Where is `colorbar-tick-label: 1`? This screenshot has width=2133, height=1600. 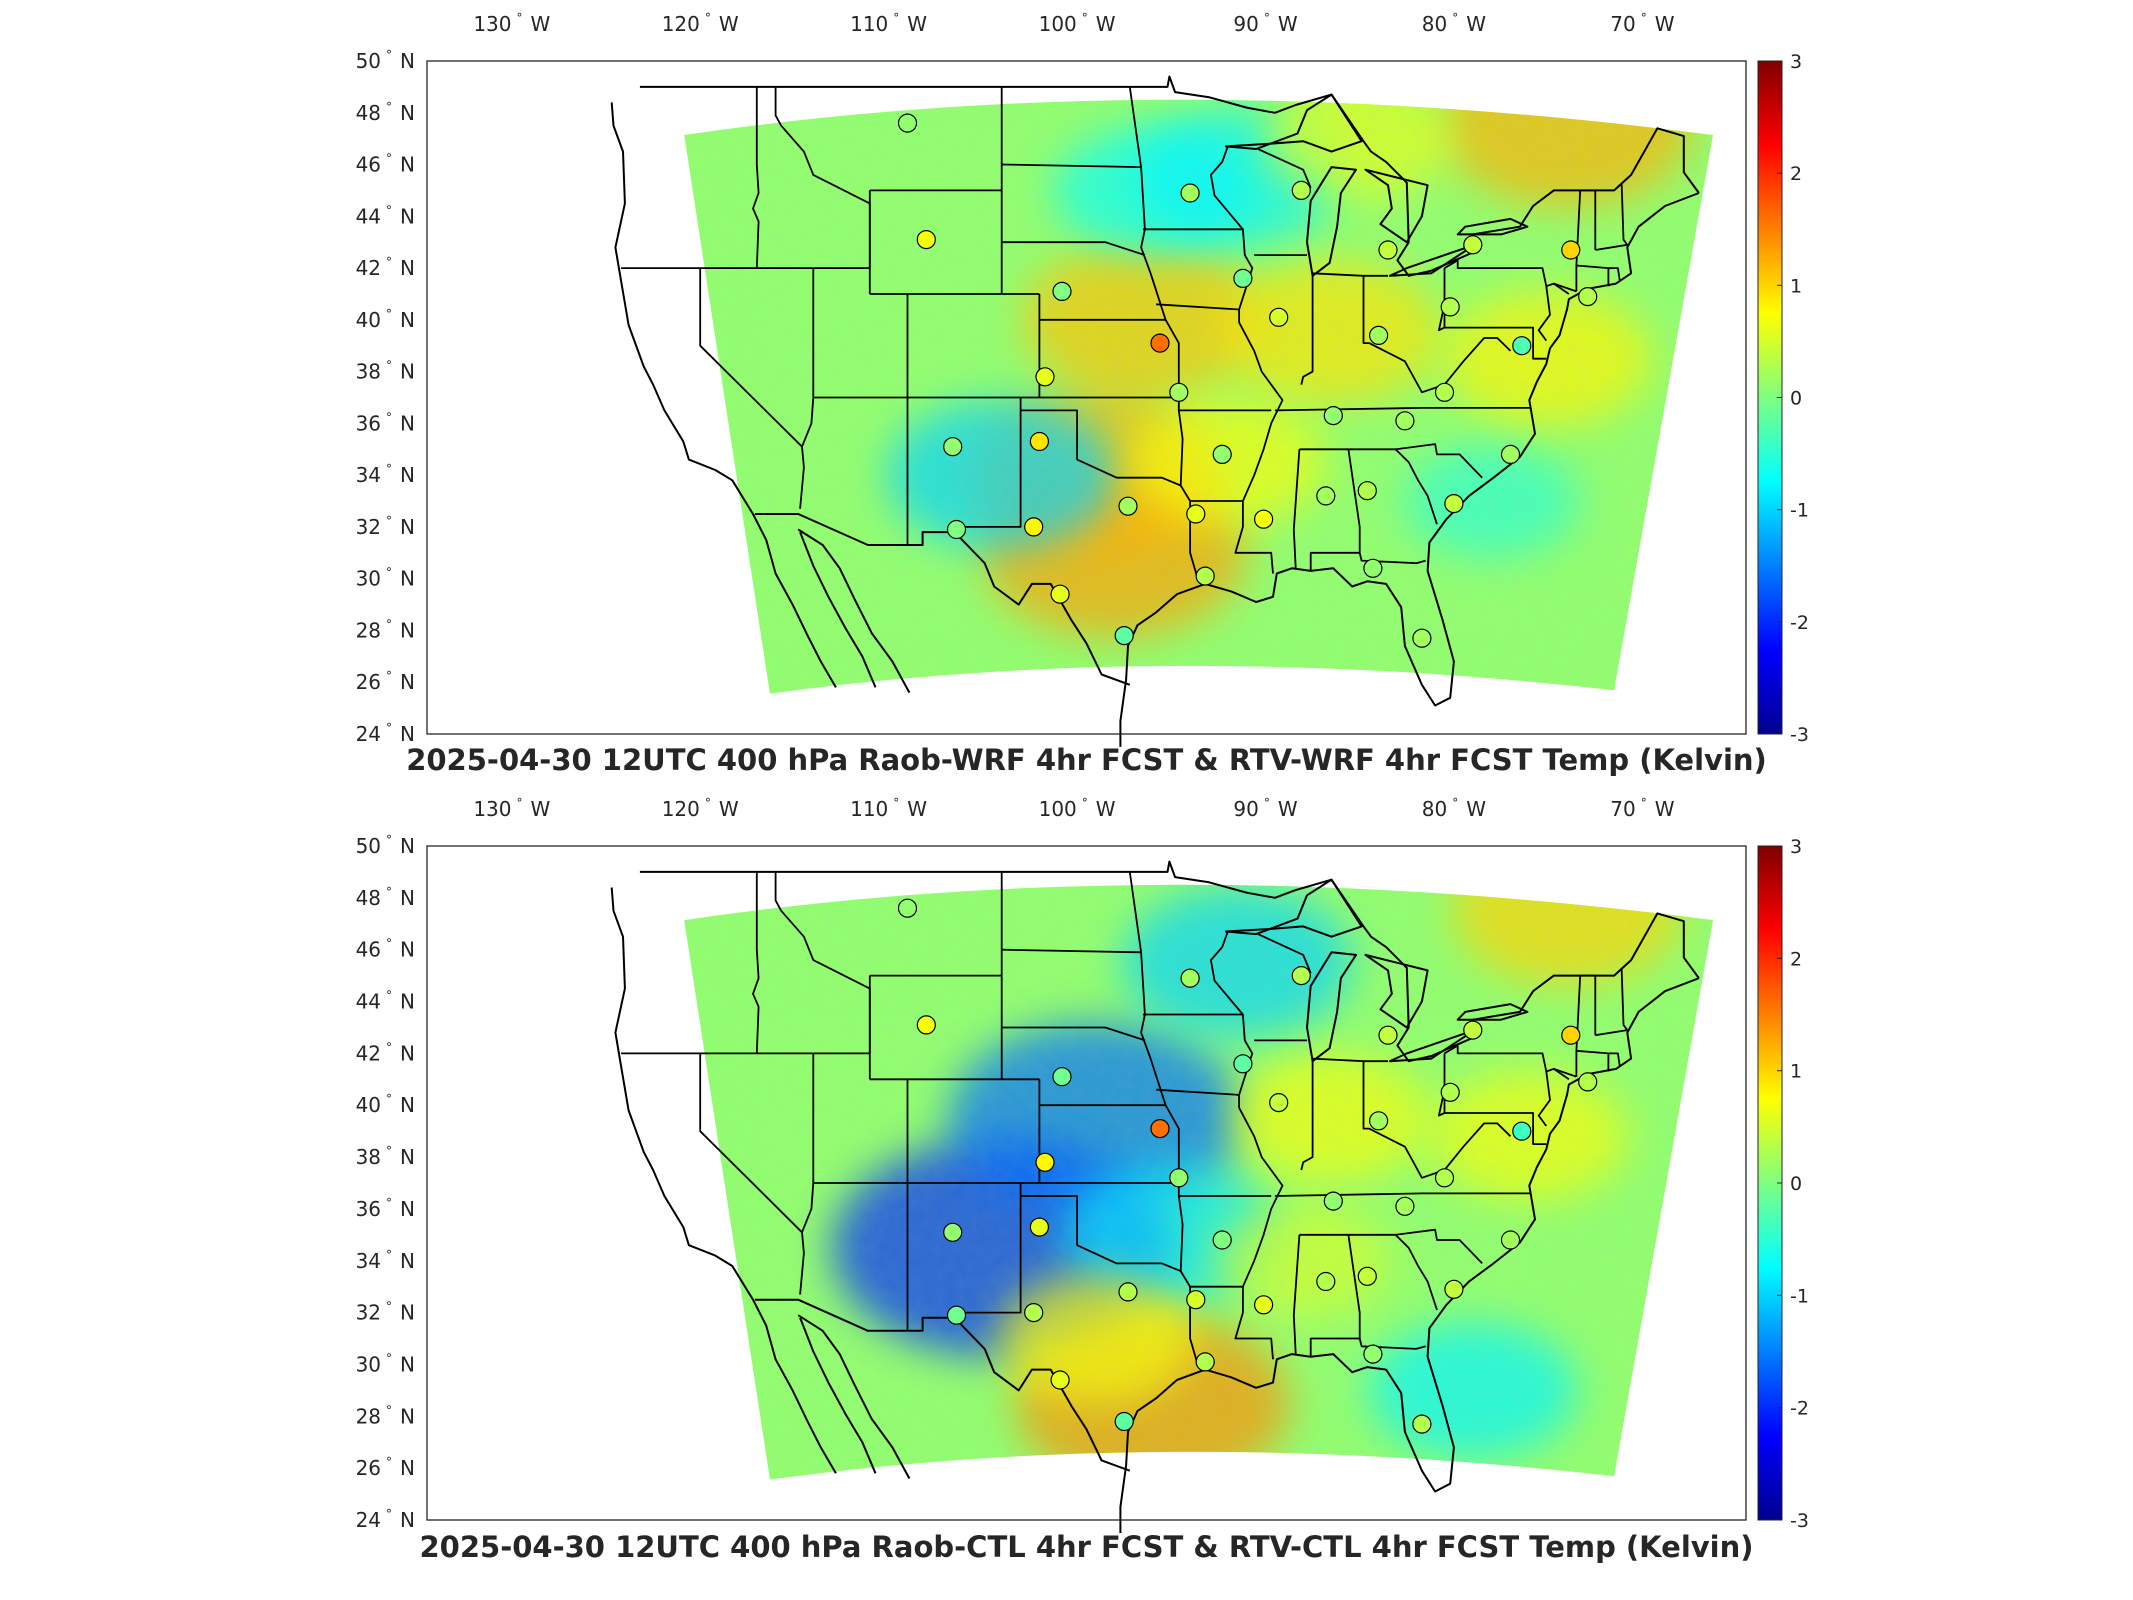
colorbar-tick-label: 1 is located at coordinates (1796, 1072).